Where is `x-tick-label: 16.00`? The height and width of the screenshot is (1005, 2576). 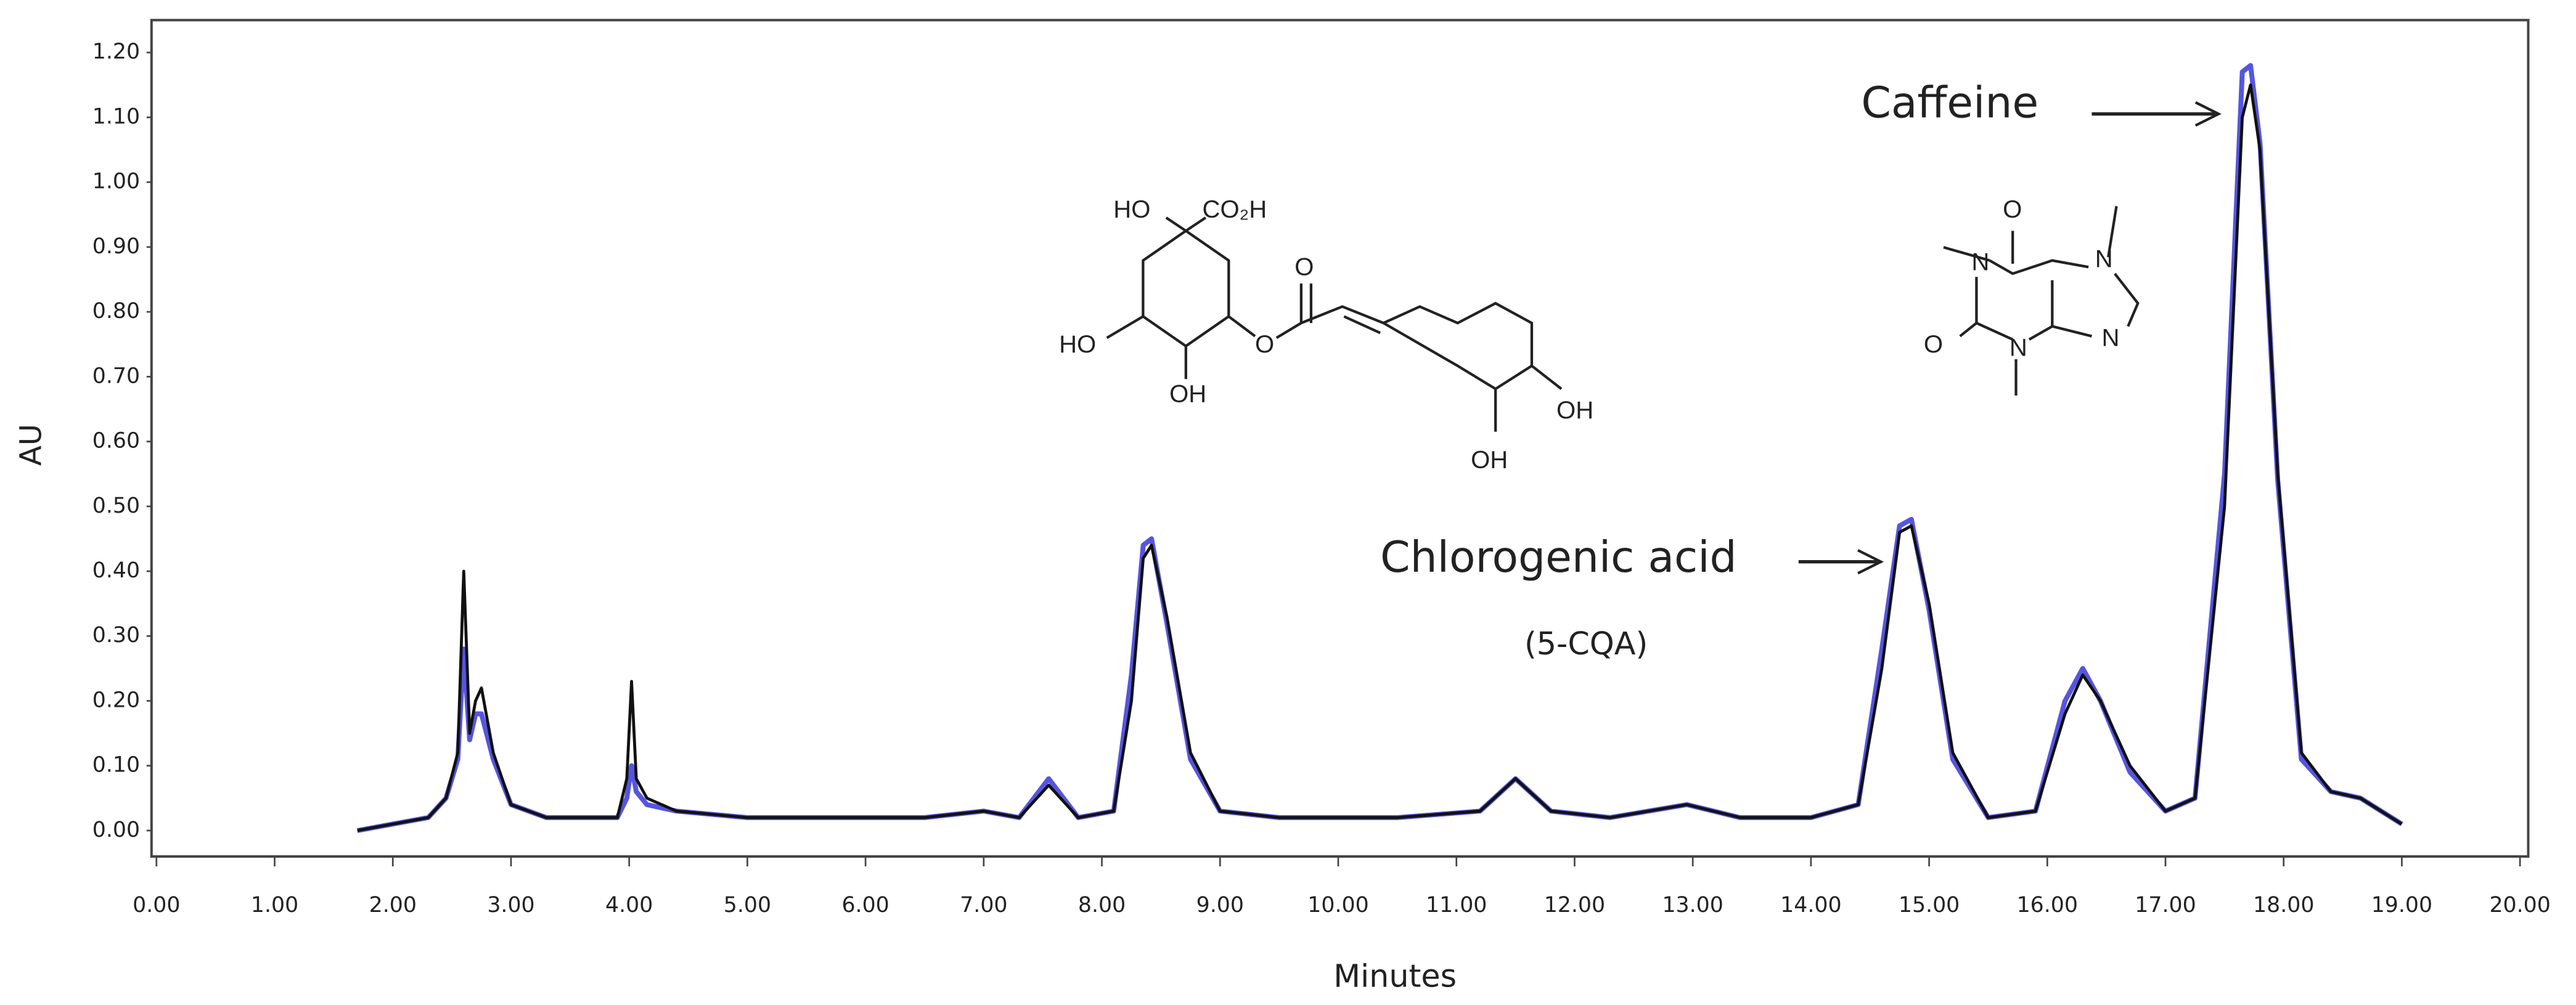 x-tick-label: 16.00 is located at coordinates (2047, 905).